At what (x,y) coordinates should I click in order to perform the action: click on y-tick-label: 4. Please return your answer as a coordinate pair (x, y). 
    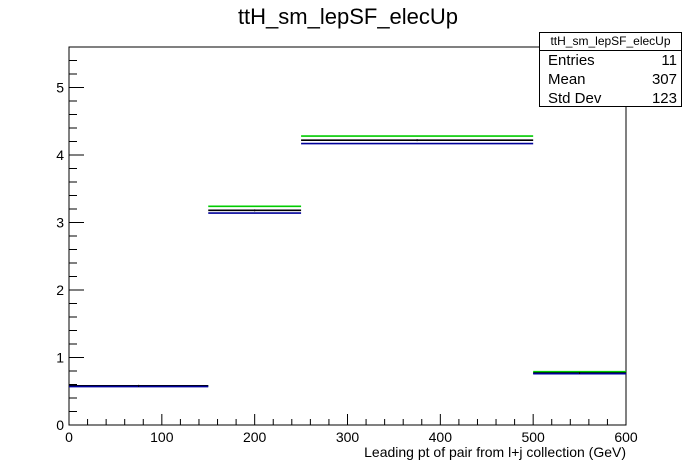
    Looking at the image, I should click on (60, 155).